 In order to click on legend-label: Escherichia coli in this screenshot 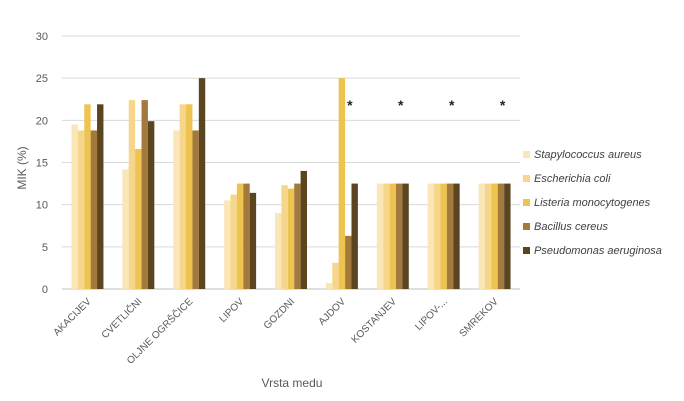, I will do `click(572, 179)`.